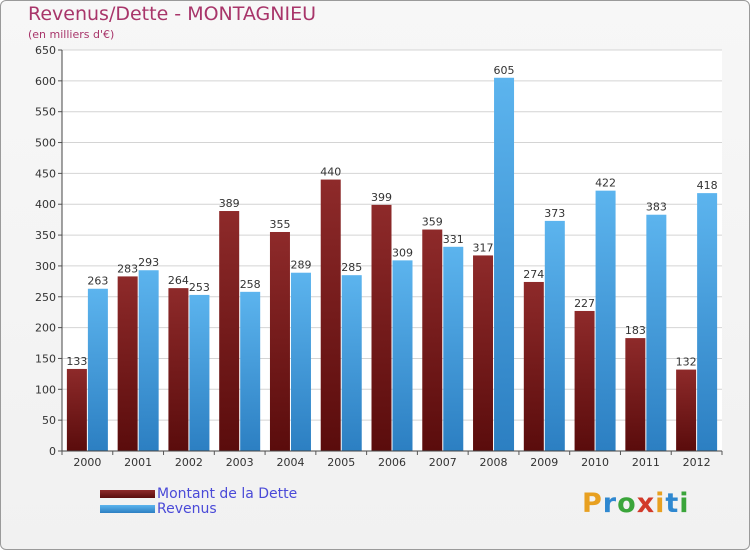 The width and height of the screenshot is (750, 550). I want to click on y-tick-label: 150, so click(45, 358).